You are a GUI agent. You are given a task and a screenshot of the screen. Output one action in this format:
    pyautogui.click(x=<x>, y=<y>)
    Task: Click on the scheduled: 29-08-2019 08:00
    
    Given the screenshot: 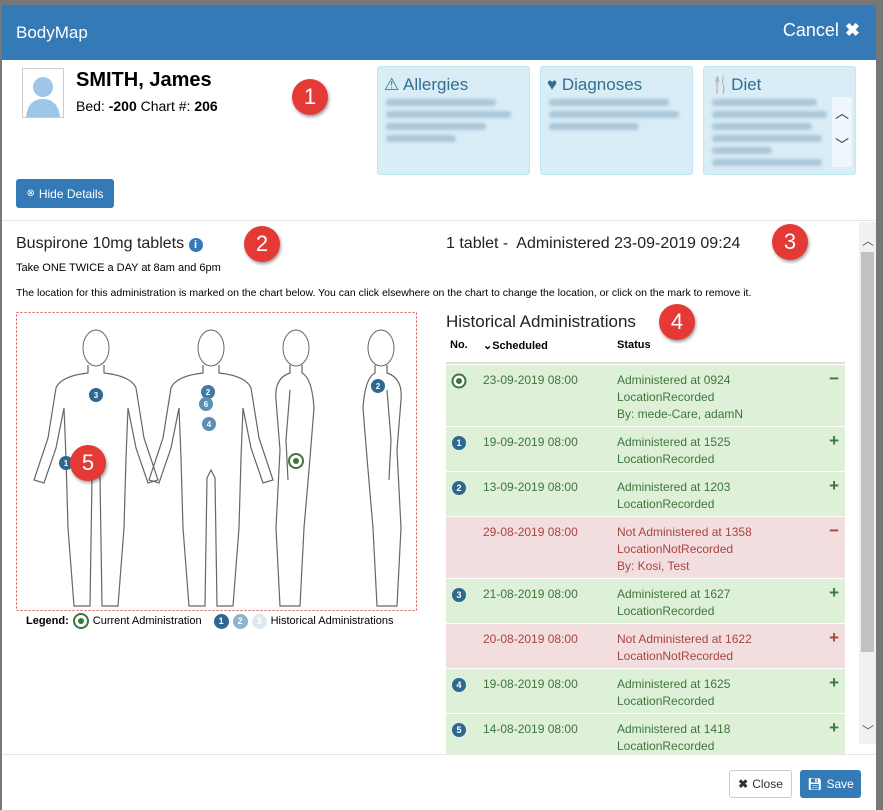 What is the action you would take?
    pyautogui.click(x=530, y=532)
    